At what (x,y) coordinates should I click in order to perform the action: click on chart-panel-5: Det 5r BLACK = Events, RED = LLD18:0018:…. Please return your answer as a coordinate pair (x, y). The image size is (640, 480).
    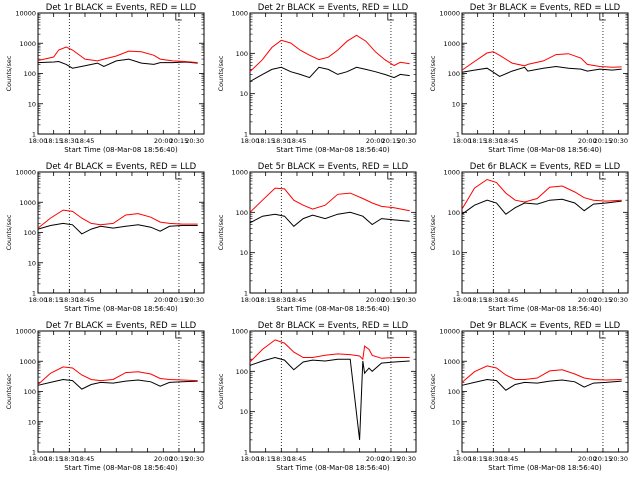
    Looking at the image, I should click on (317, 237).